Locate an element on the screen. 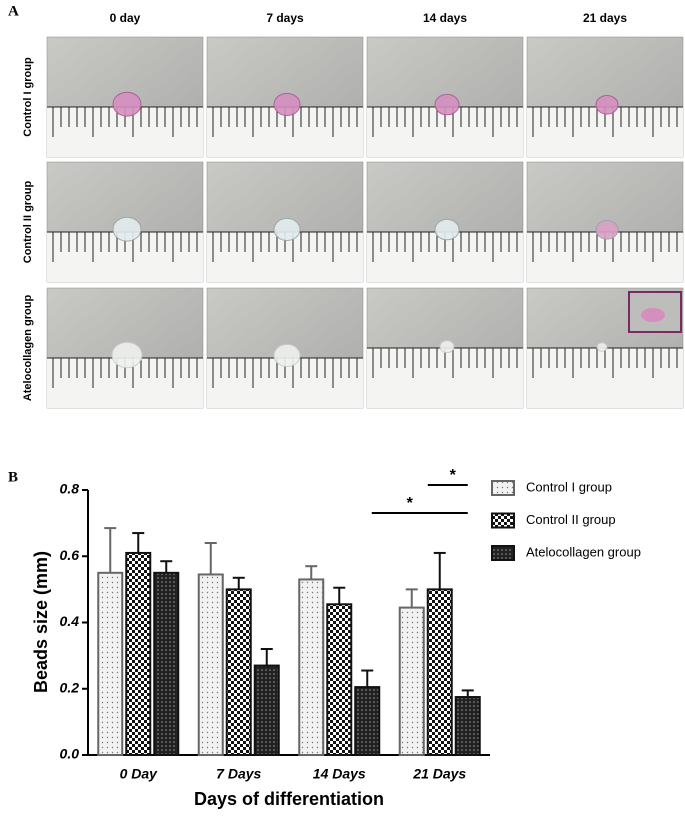 The image size is (685, 818). row-label: Control I group is located at coordinates (28, 97).